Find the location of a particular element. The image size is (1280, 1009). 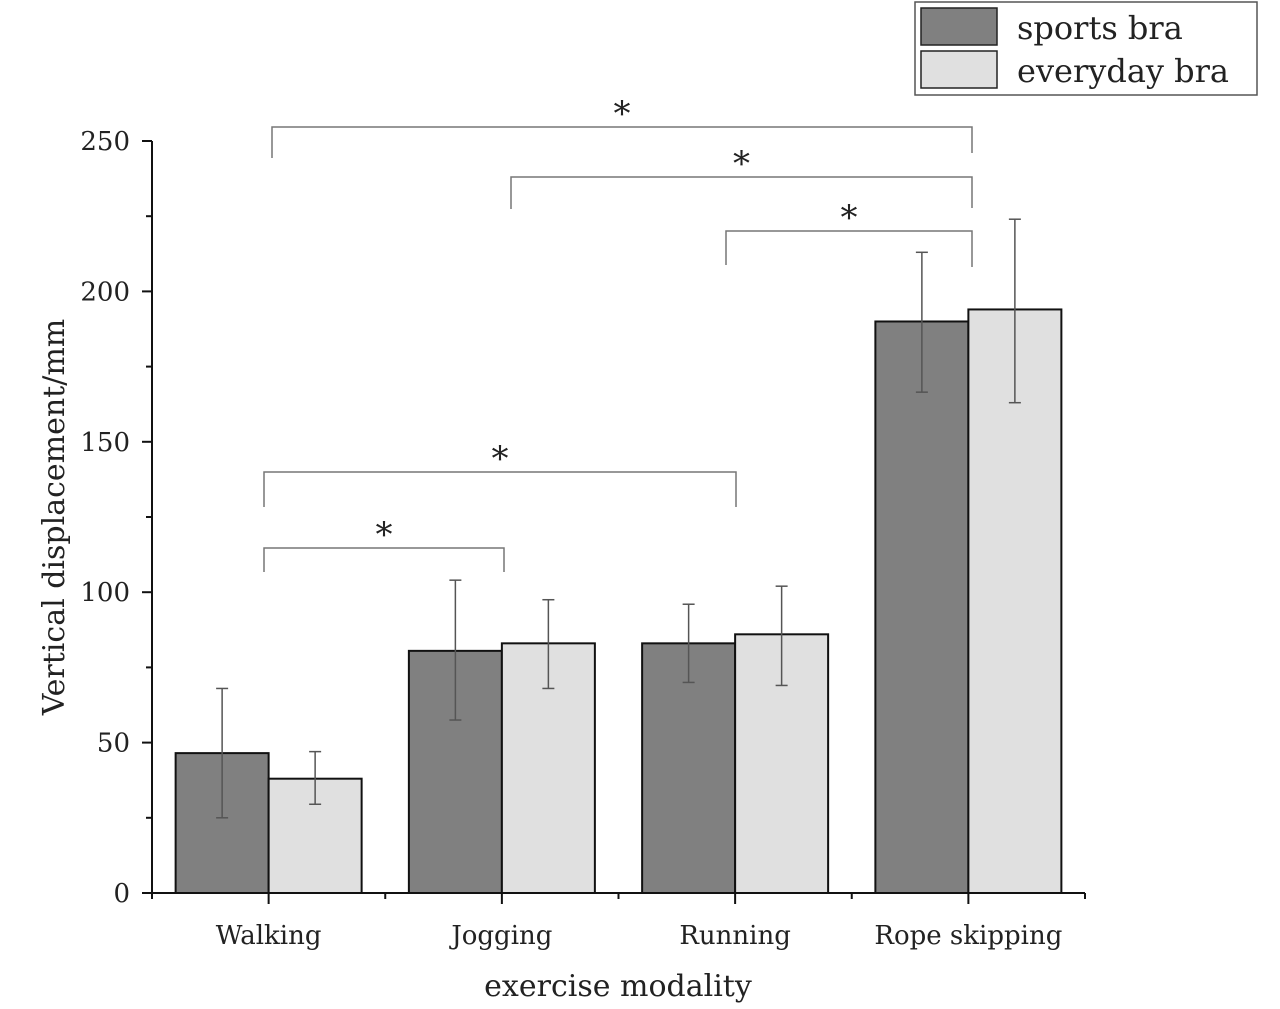

x-axis-label: exercise modality is located at coordinates (618, 986).